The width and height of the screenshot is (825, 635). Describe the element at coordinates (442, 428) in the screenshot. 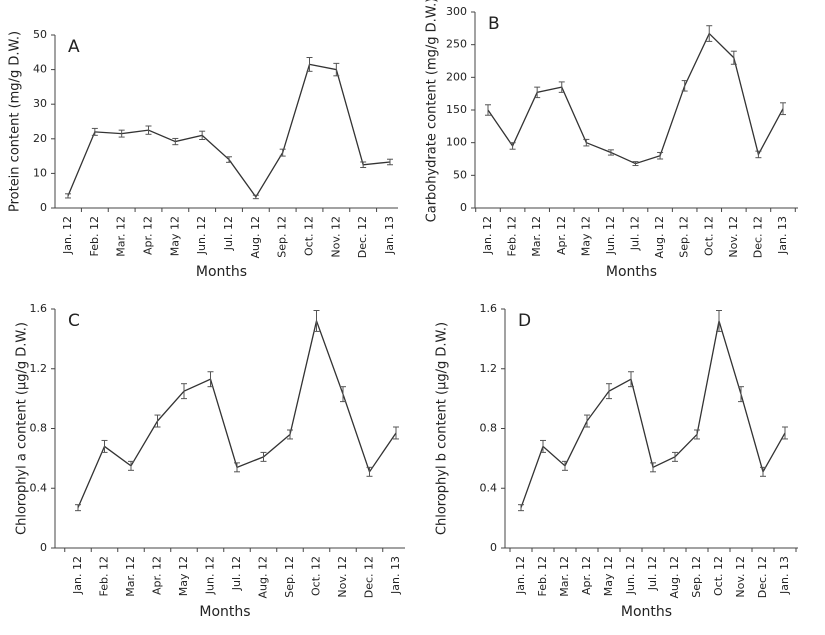

I see `y-axis-label: Chlorophyl b content (µg/g D.W.)` at that location.